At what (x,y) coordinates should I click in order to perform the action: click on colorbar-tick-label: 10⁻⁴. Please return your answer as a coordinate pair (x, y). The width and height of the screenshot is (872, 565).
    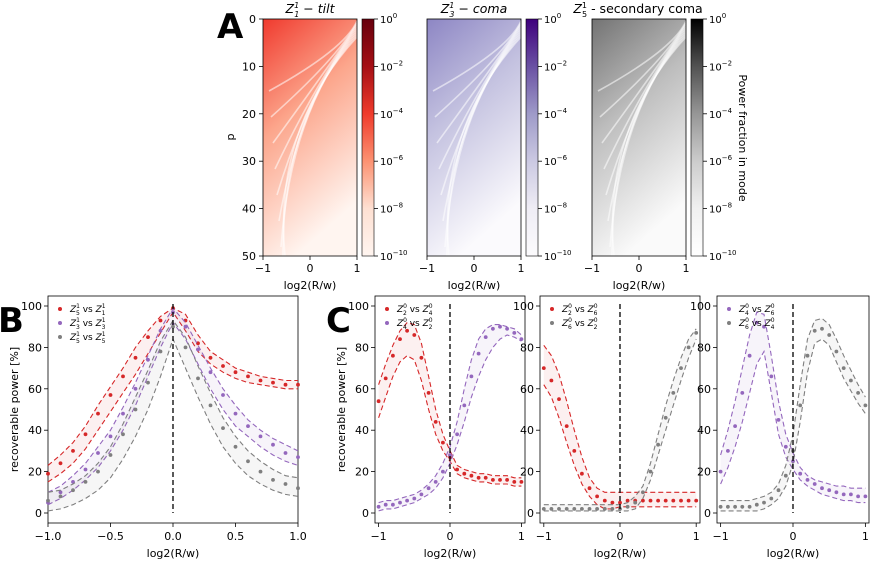
    Looking at the image, I should click on (392, 114).